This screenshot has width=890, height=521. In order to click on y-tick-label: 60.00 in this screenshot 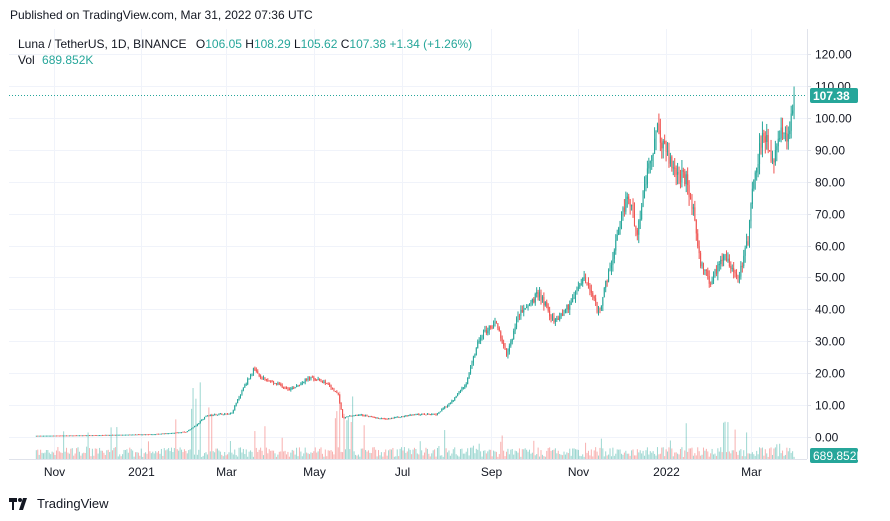, I will do `click(830, 247)`.